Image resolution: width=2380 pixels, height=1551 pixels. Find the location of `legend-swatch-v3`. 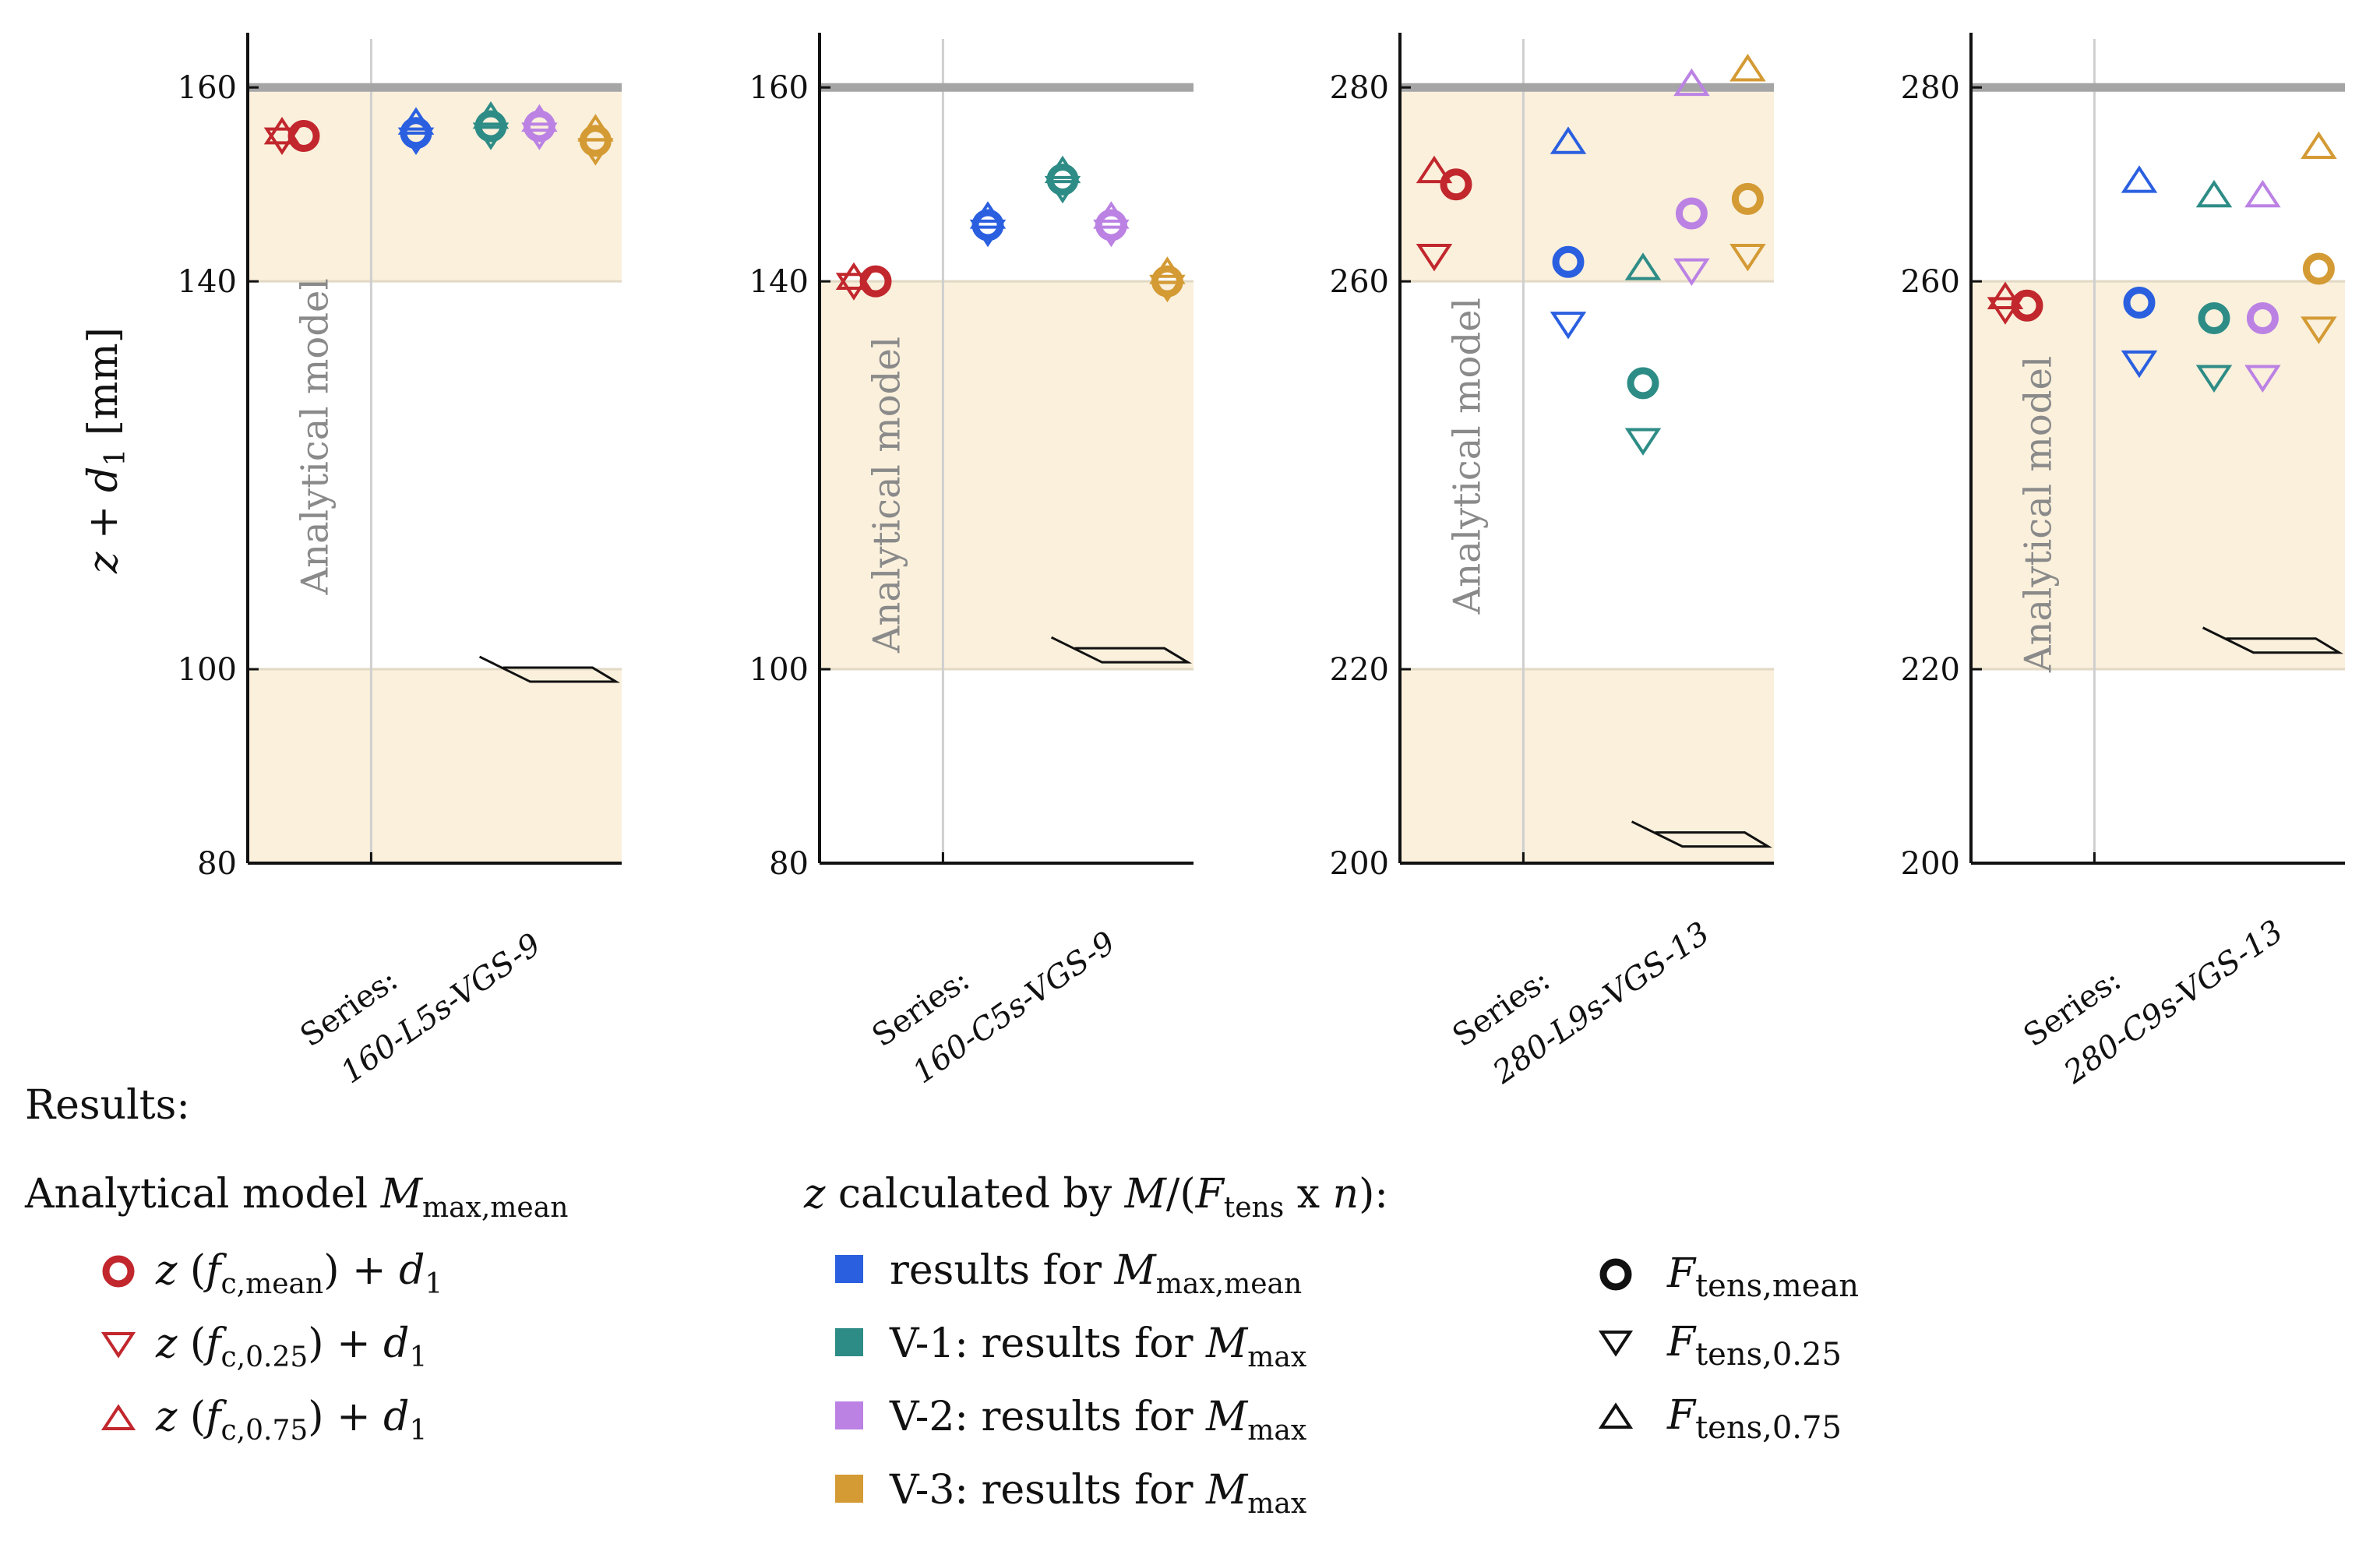

legend-swatch-v3 is located at coordinates (849, 1489).